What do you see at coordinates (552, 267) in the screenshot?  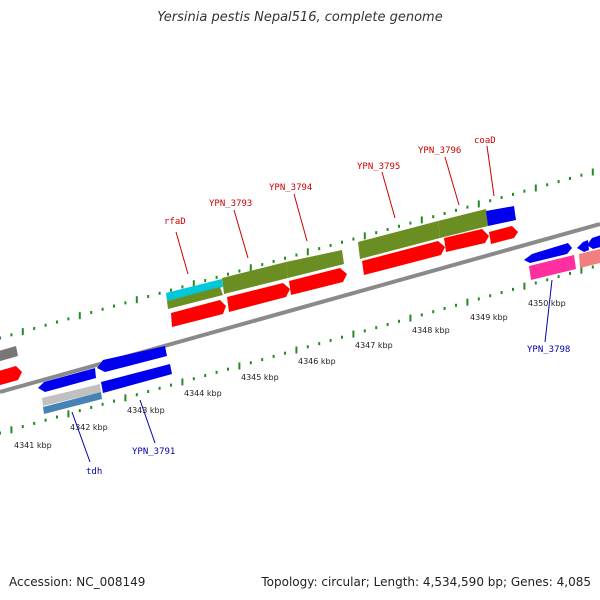 I see `cds-pink` at bounding box center [552, 267].